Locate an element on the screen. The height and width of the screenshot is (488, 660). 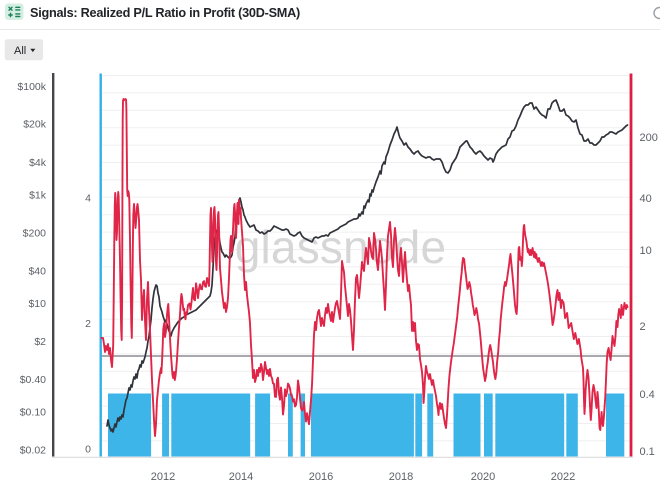
svg-text: $4k is located at coordinates (38, 163).